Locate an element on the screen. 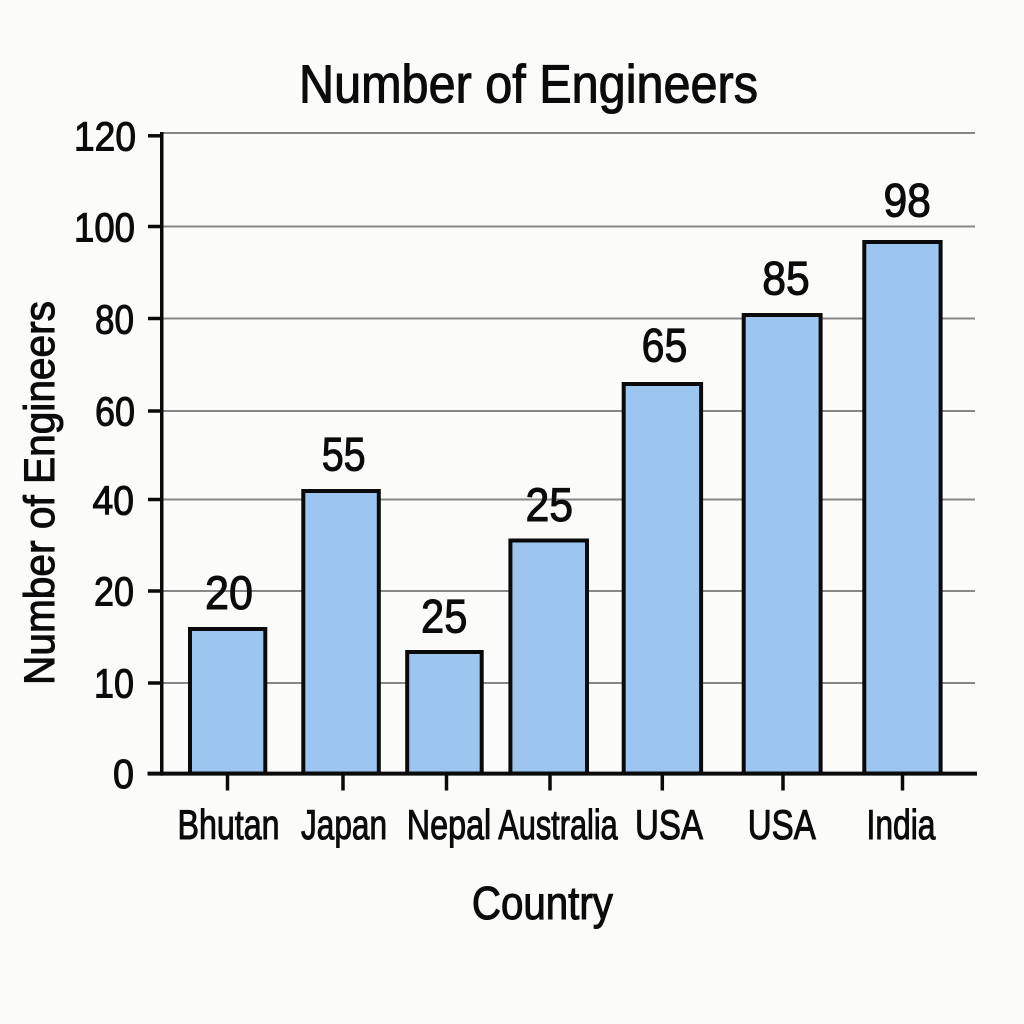 The width and height of the screenshot is (1024, 1024). svg-text: 0 is located at coordinates (123, 774).